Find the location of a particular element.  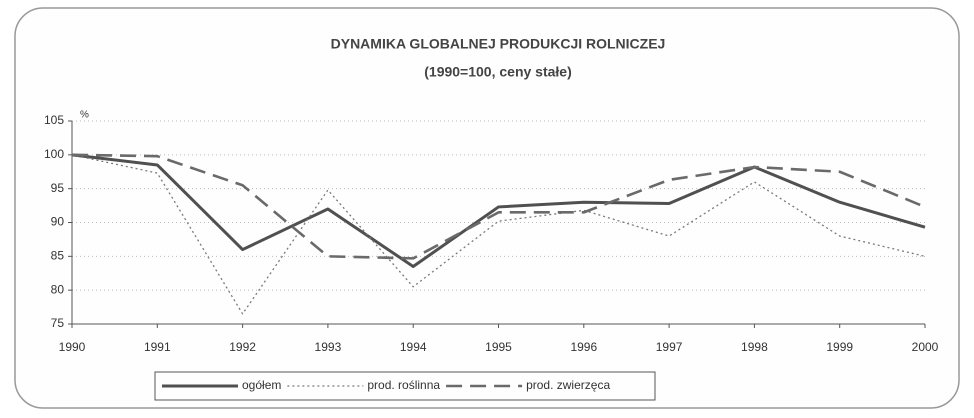

x-tick-label: 1994 is located at coordinates (413, 347).